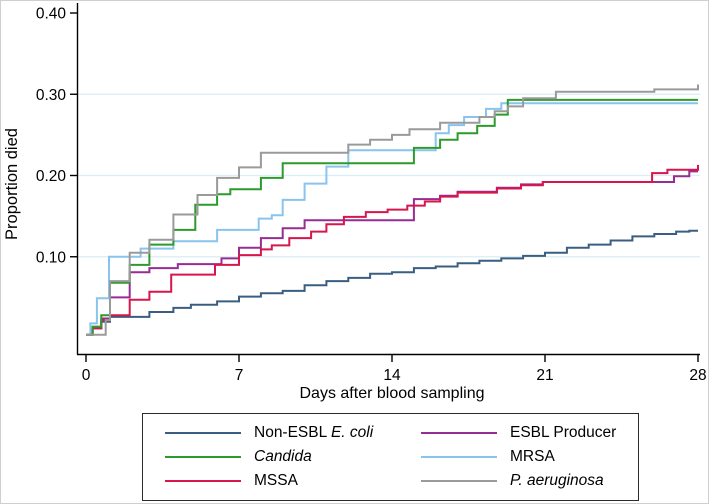  Describe the element at coordinates (697, 375) in the screenshot. I see `x-tick-label: 28` at that location.